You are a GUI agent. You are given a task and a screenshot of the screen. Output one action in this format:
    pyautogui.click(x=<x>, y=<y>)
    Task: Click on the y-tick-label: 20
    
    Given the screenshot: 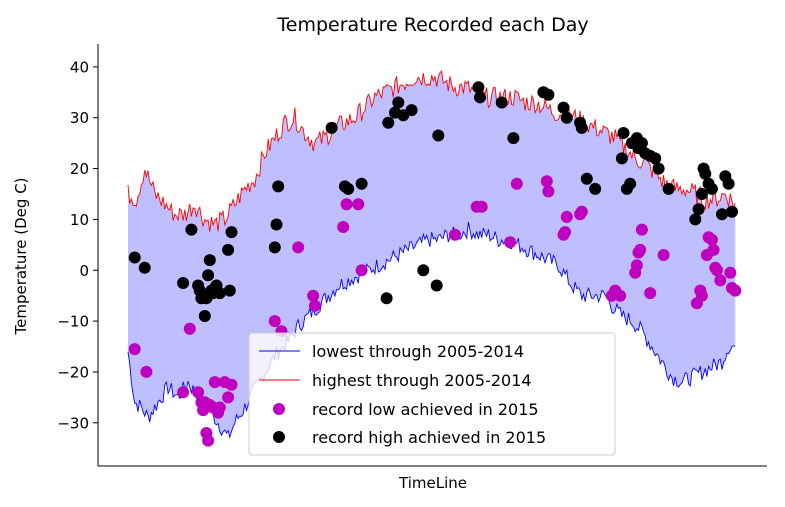 What is the action you would take?
    pyautogui.click(x=79, y=169)
    